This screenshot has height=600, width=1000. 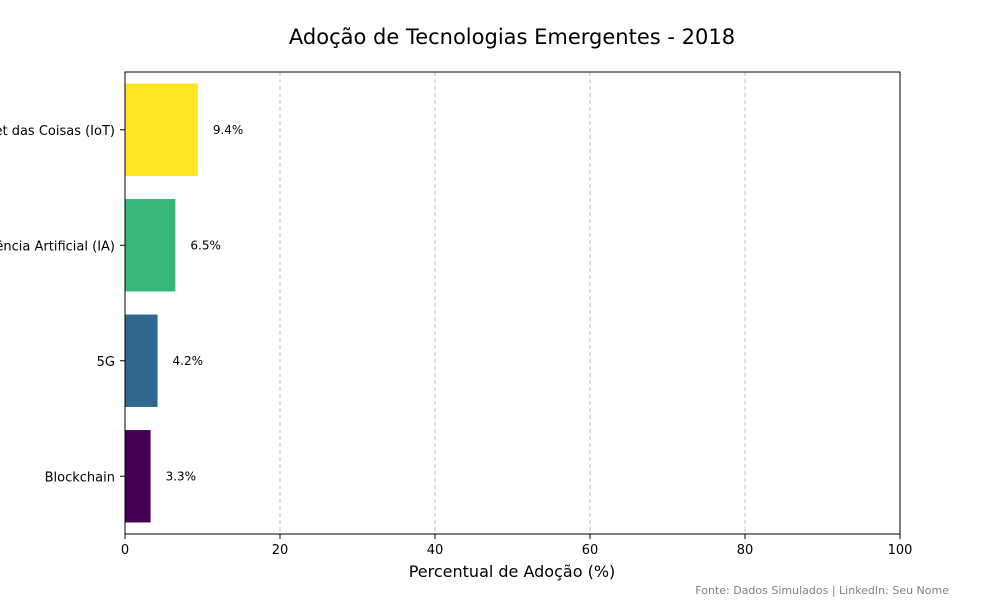 I want to click on x-tick-label: 60, so click(x=590, y=550).